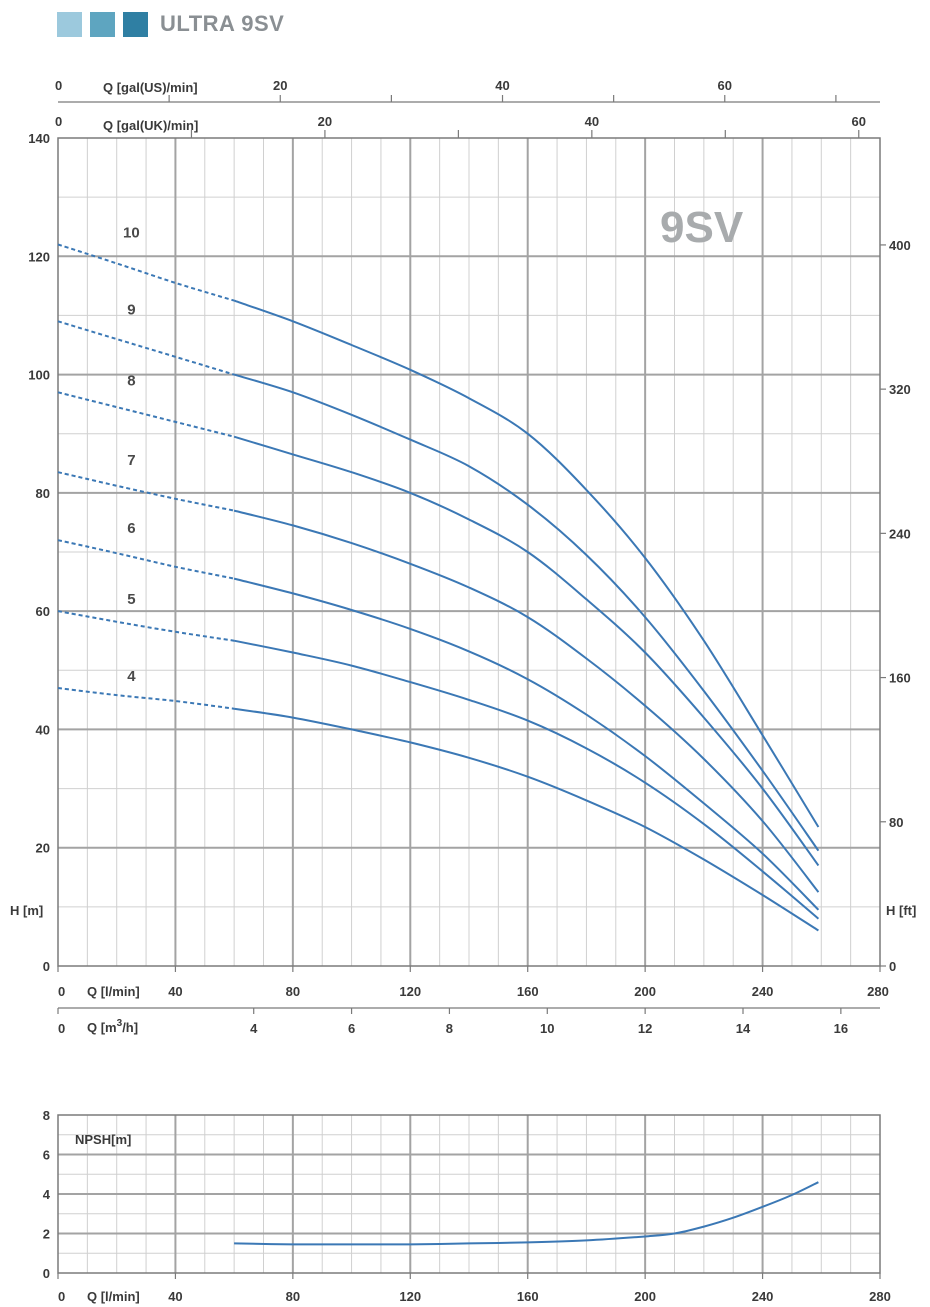 This screenshot has height=1307, width=930. Describe the element at coordinates (325, 121) in the screenshot. I see `galuk-tick-label: 20` at that location.